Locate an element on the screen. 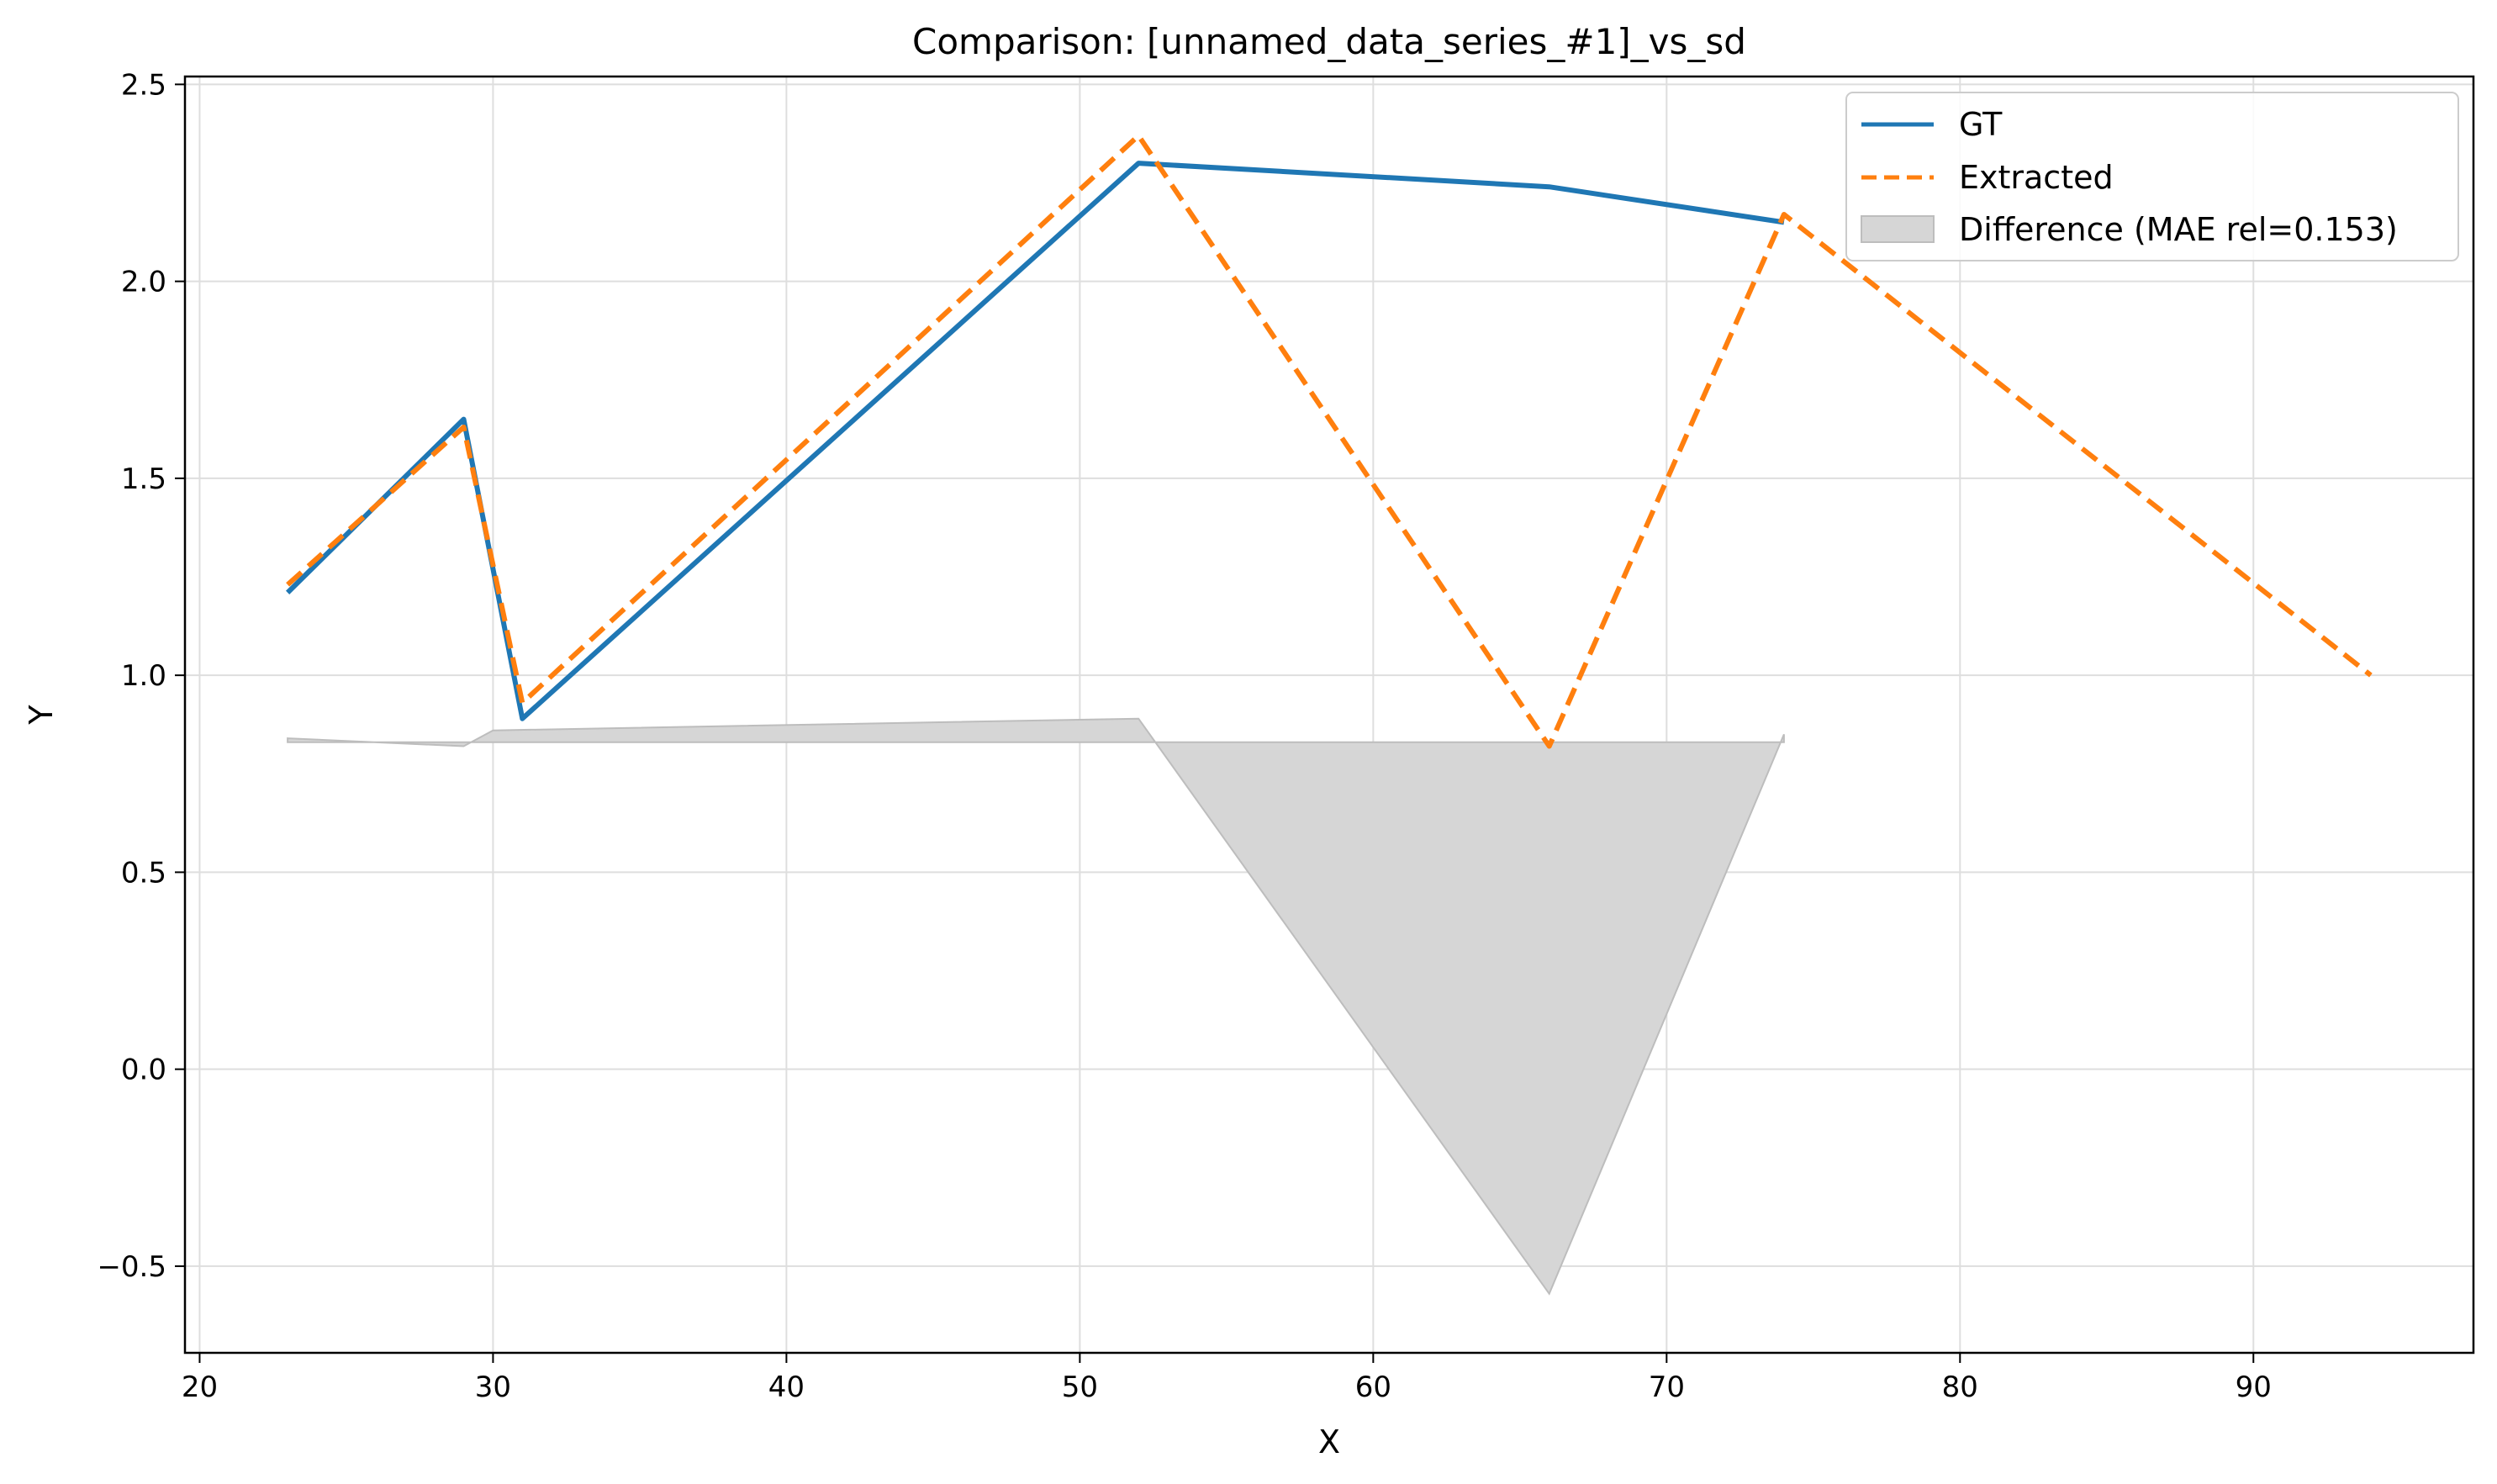  legend-box is located at coordinates (2152, 176).